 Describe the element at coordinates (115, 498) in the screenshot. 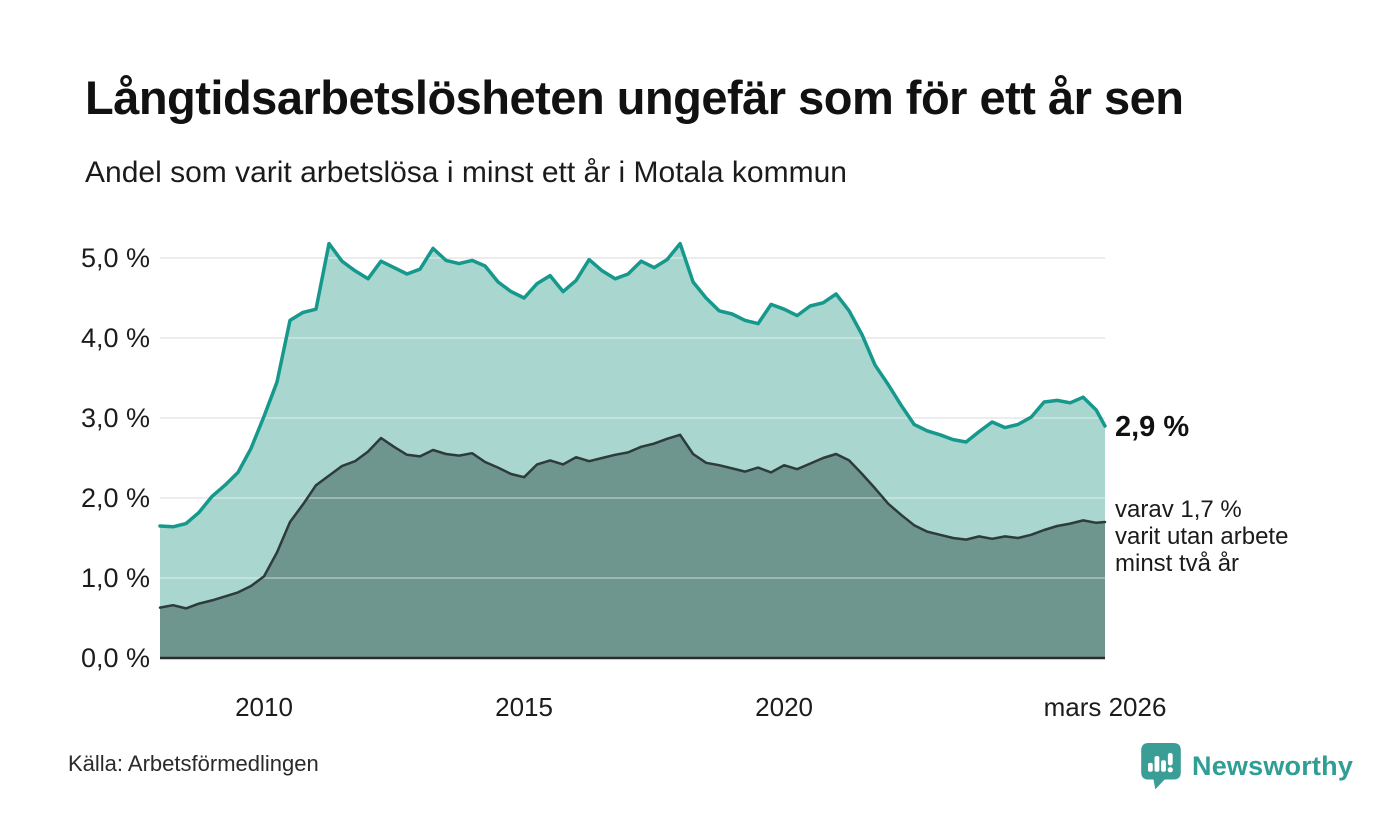

I see `y-tick-label: 2,0 %` at that location.